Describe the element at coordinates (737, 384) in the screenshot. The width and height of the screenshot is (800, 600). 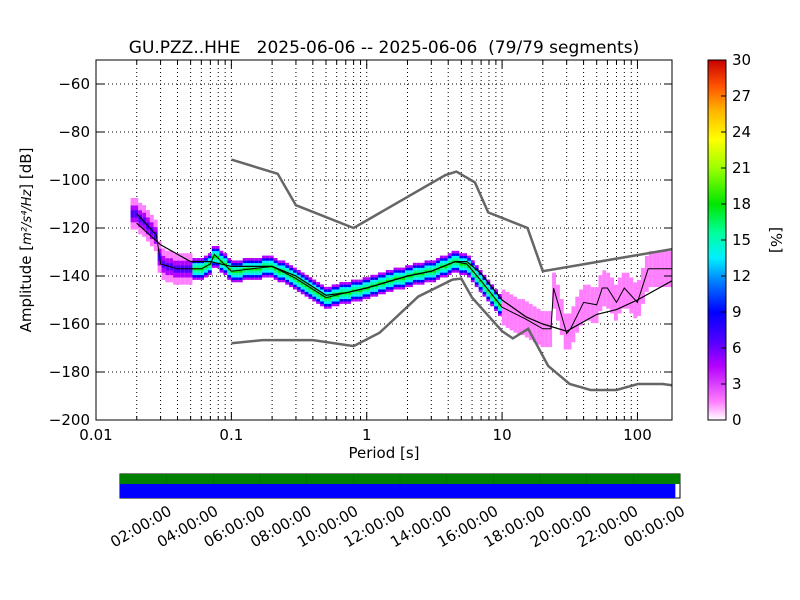
I see `colorbar-tick-label: 3` at that location.